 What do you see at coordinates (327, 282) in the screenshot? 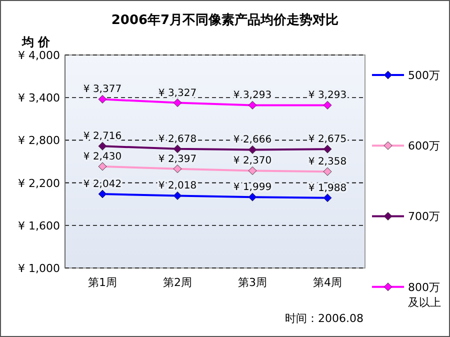
I see `x-tick-label: 第4周` at bounding box center [327, 282].